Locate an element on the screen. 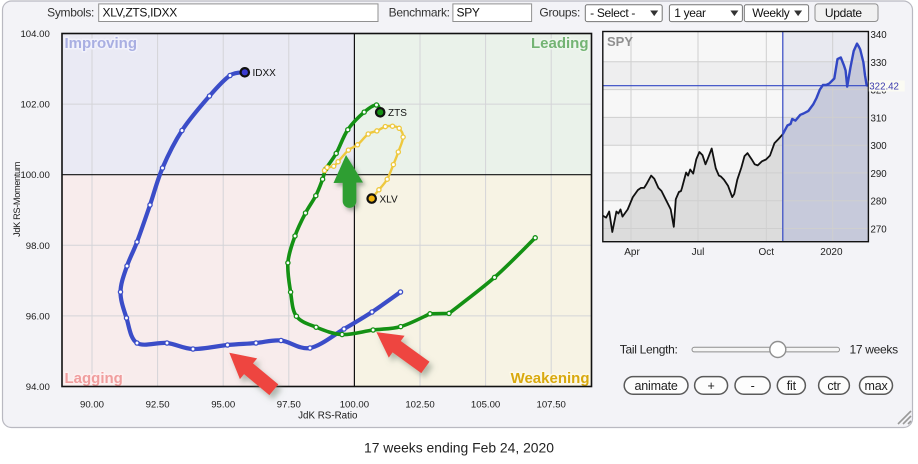 This screenshot has width=918, height=464. svg-text: JdK RS-Ratio is located at coordinates (328, 416).